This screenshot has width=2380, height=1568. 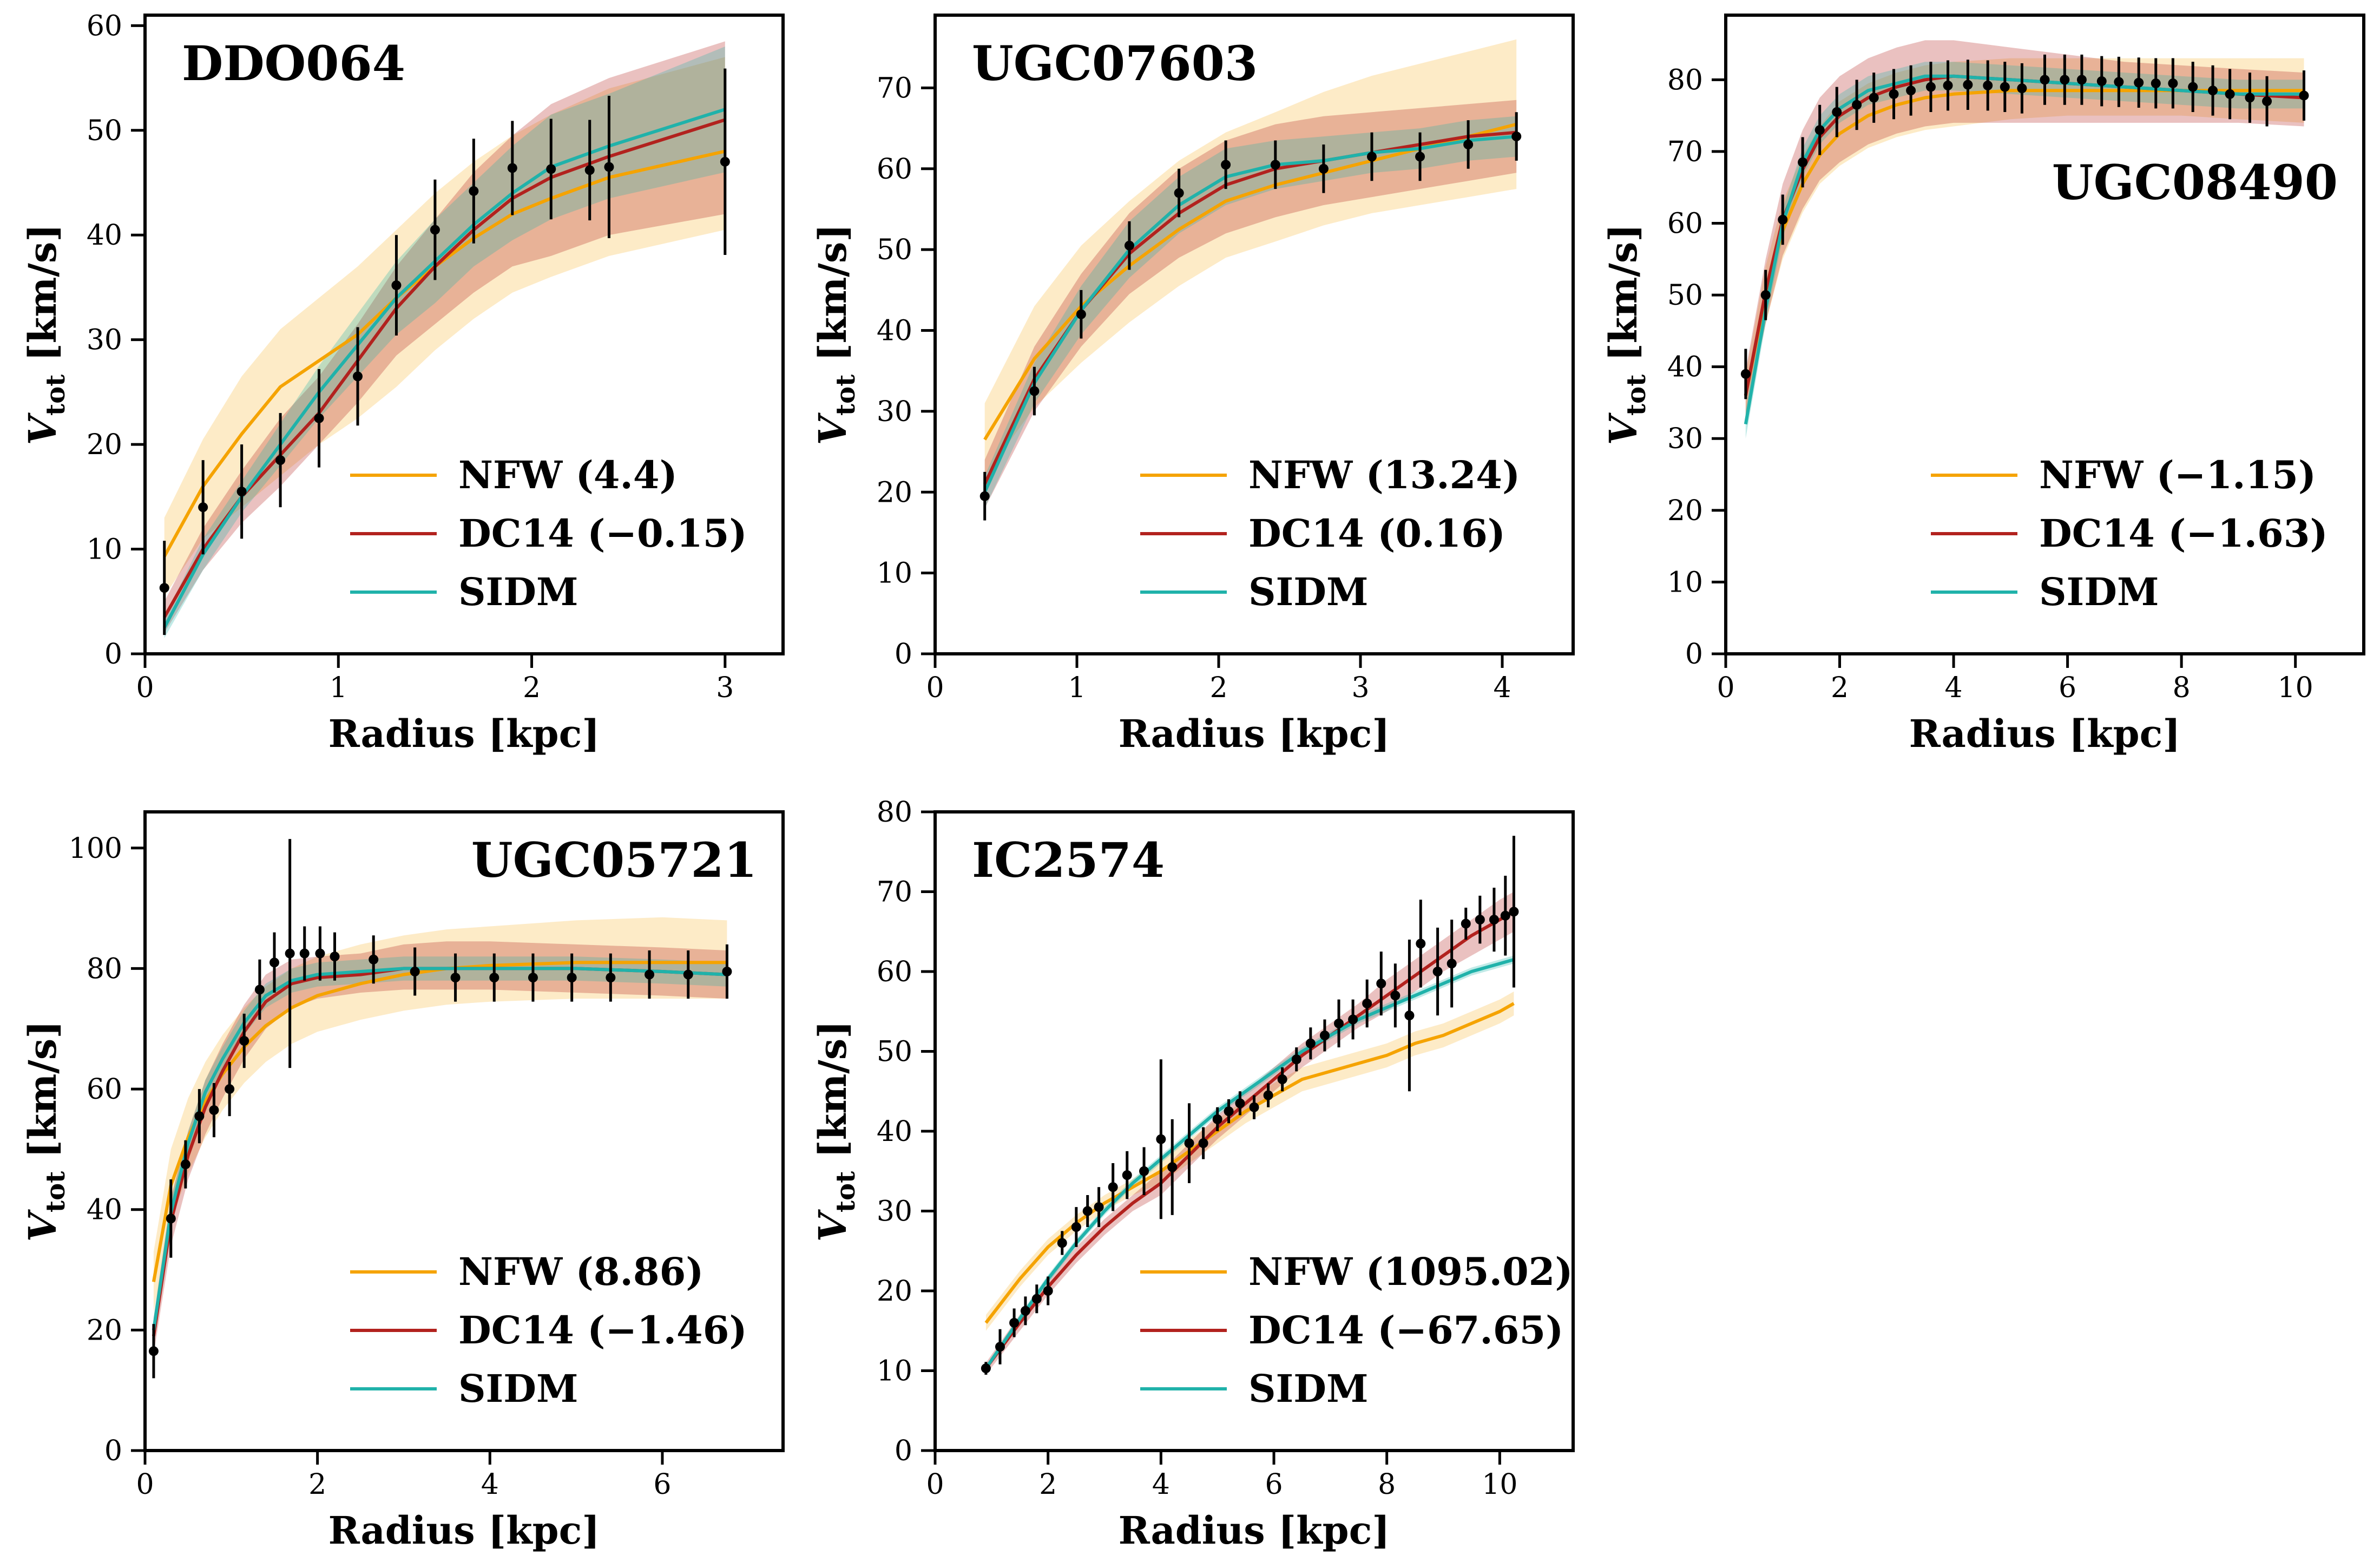 I want to click on x-tick-label: 10, so click(x=1499, y=1484).